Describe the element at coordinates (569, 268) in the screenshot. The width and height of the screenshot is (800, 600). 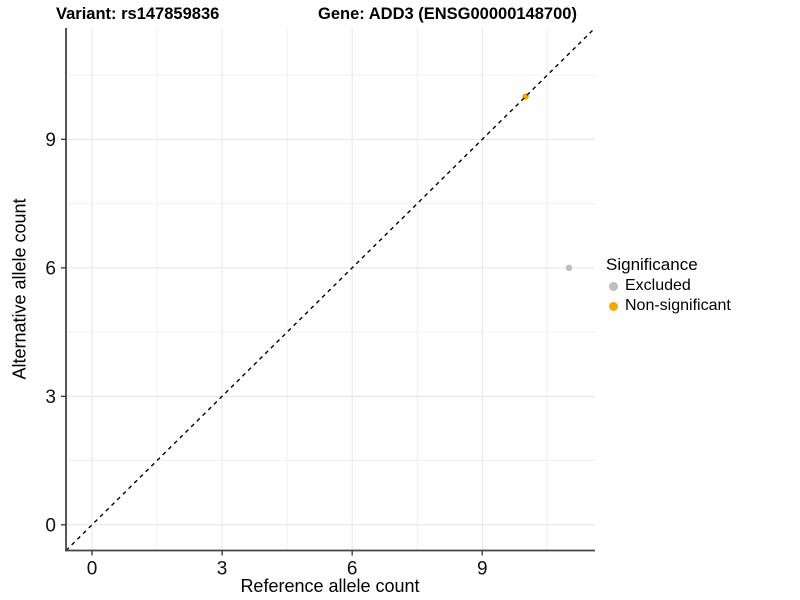
I see `data-point-excluded` at that location.